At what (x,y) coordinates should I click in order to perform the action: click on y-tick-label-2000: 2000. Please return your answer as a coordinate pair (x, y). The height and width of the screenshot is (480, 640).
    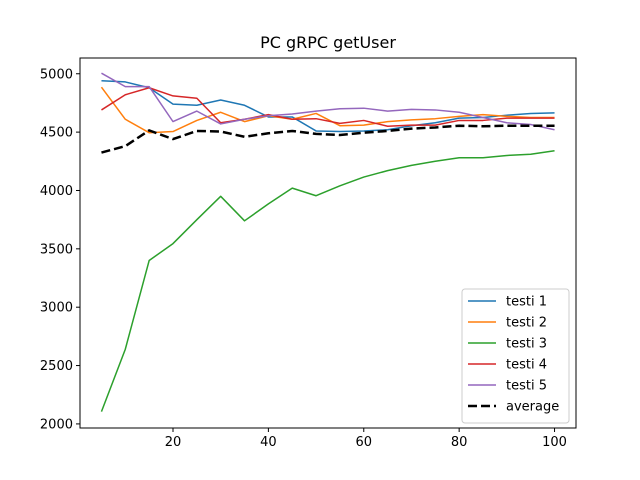
    Looking at the image, I should click on (56, 424).